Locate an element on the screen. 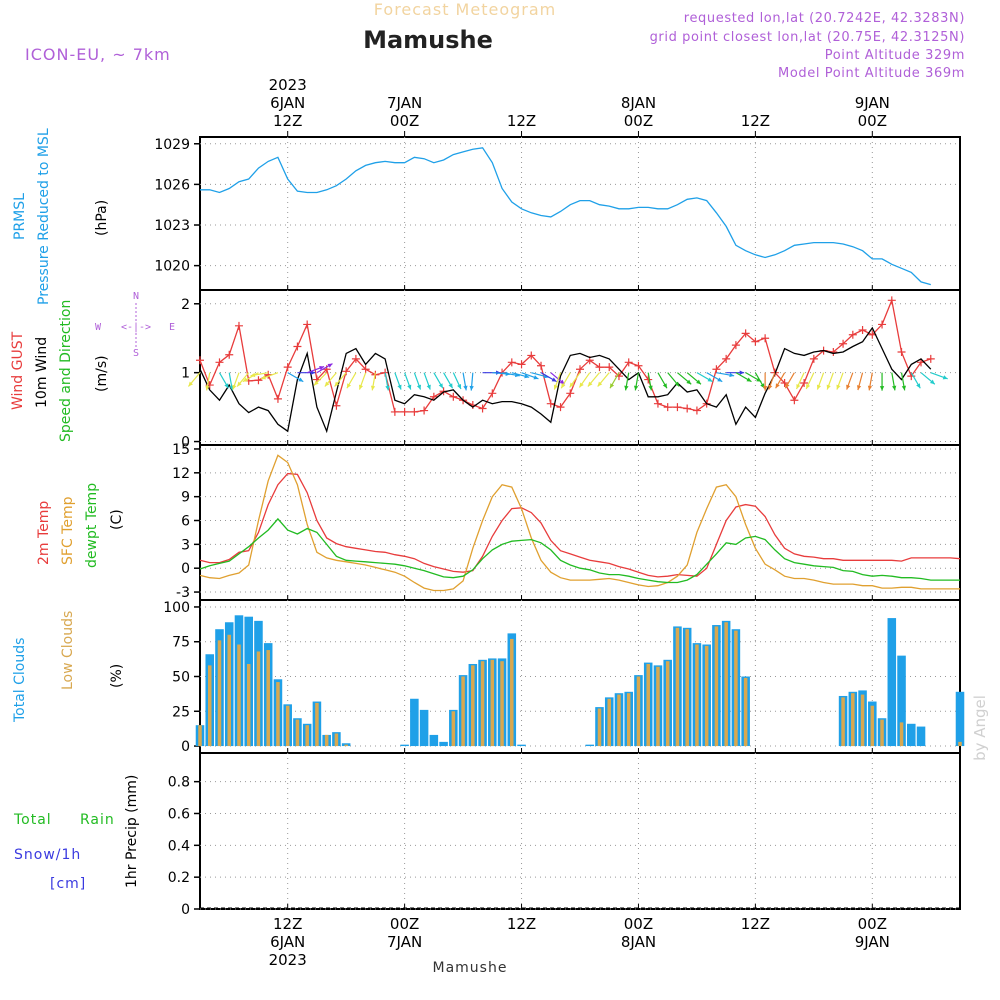 Image resolution: width=1000 pixels, height=1000 pixels. temp-unit-label: (C) is located at coordinates (117, 519).